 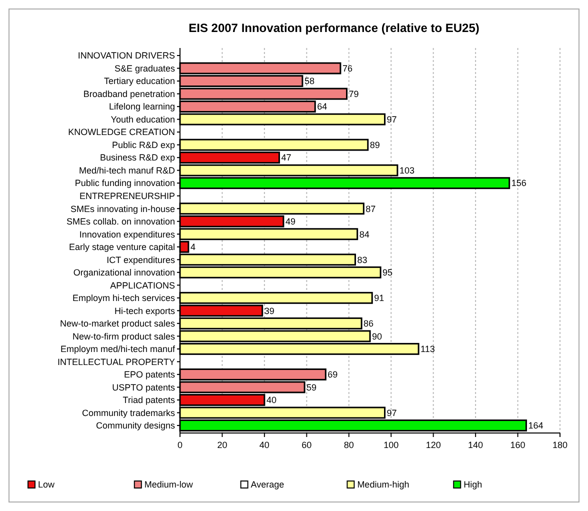 I want to click on x-tick-label: 180, so click(x=560, y=445).